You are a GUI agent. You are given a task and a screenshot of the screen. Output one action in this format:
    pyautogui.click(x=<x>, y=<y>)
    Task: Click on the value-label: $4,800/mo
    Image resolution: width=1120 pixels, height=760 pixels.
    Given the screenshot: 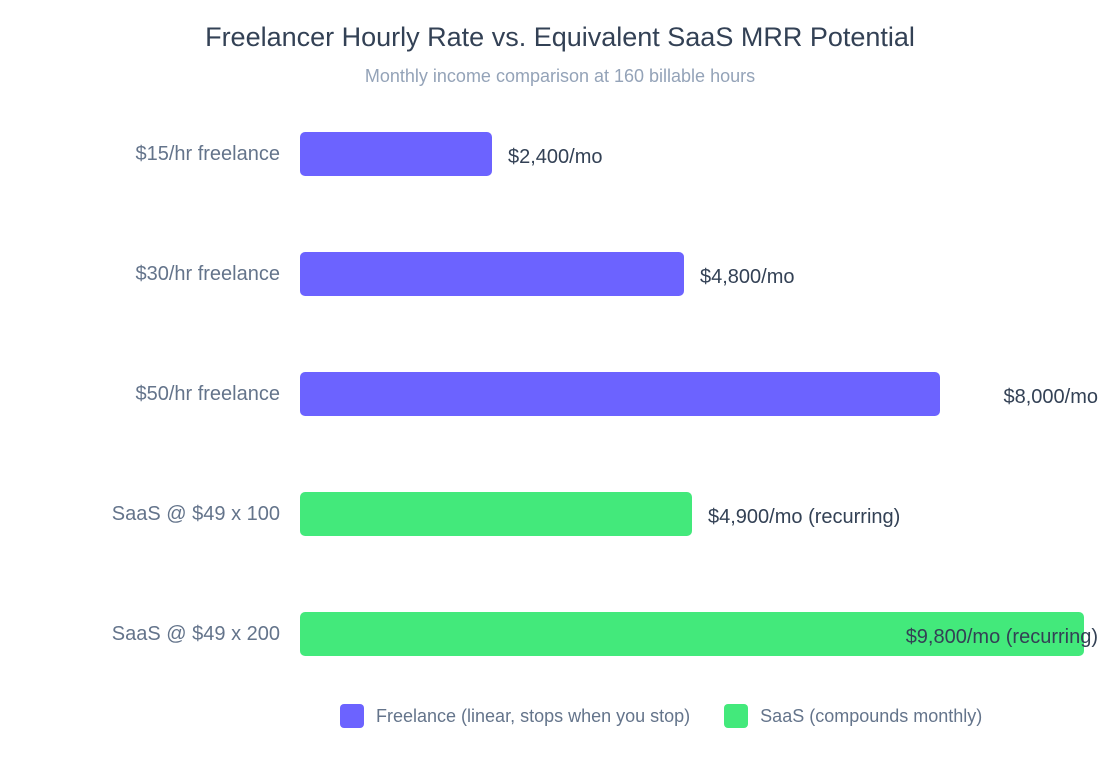 What is the action you would take?
    pyautogui.click(x=747, y=277)
    